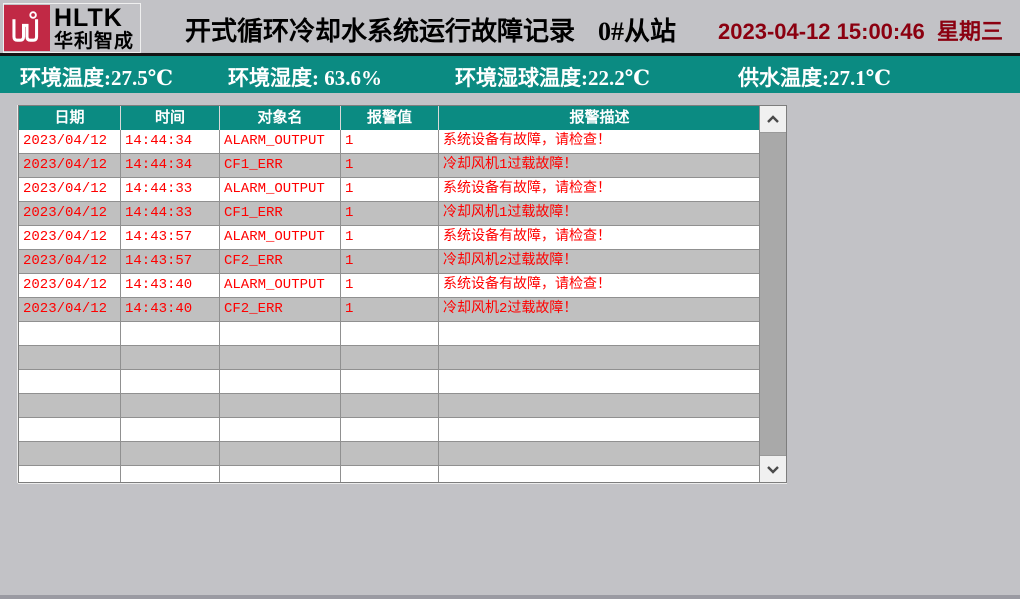  I want to click on chevron-down-icon, so click(773, 469).